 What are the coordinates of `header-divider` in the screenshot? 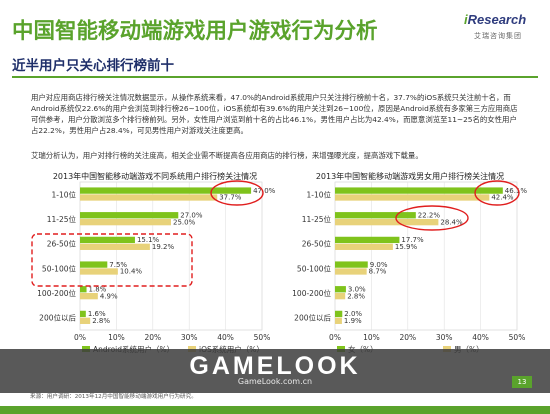 It's located at (275, 77).